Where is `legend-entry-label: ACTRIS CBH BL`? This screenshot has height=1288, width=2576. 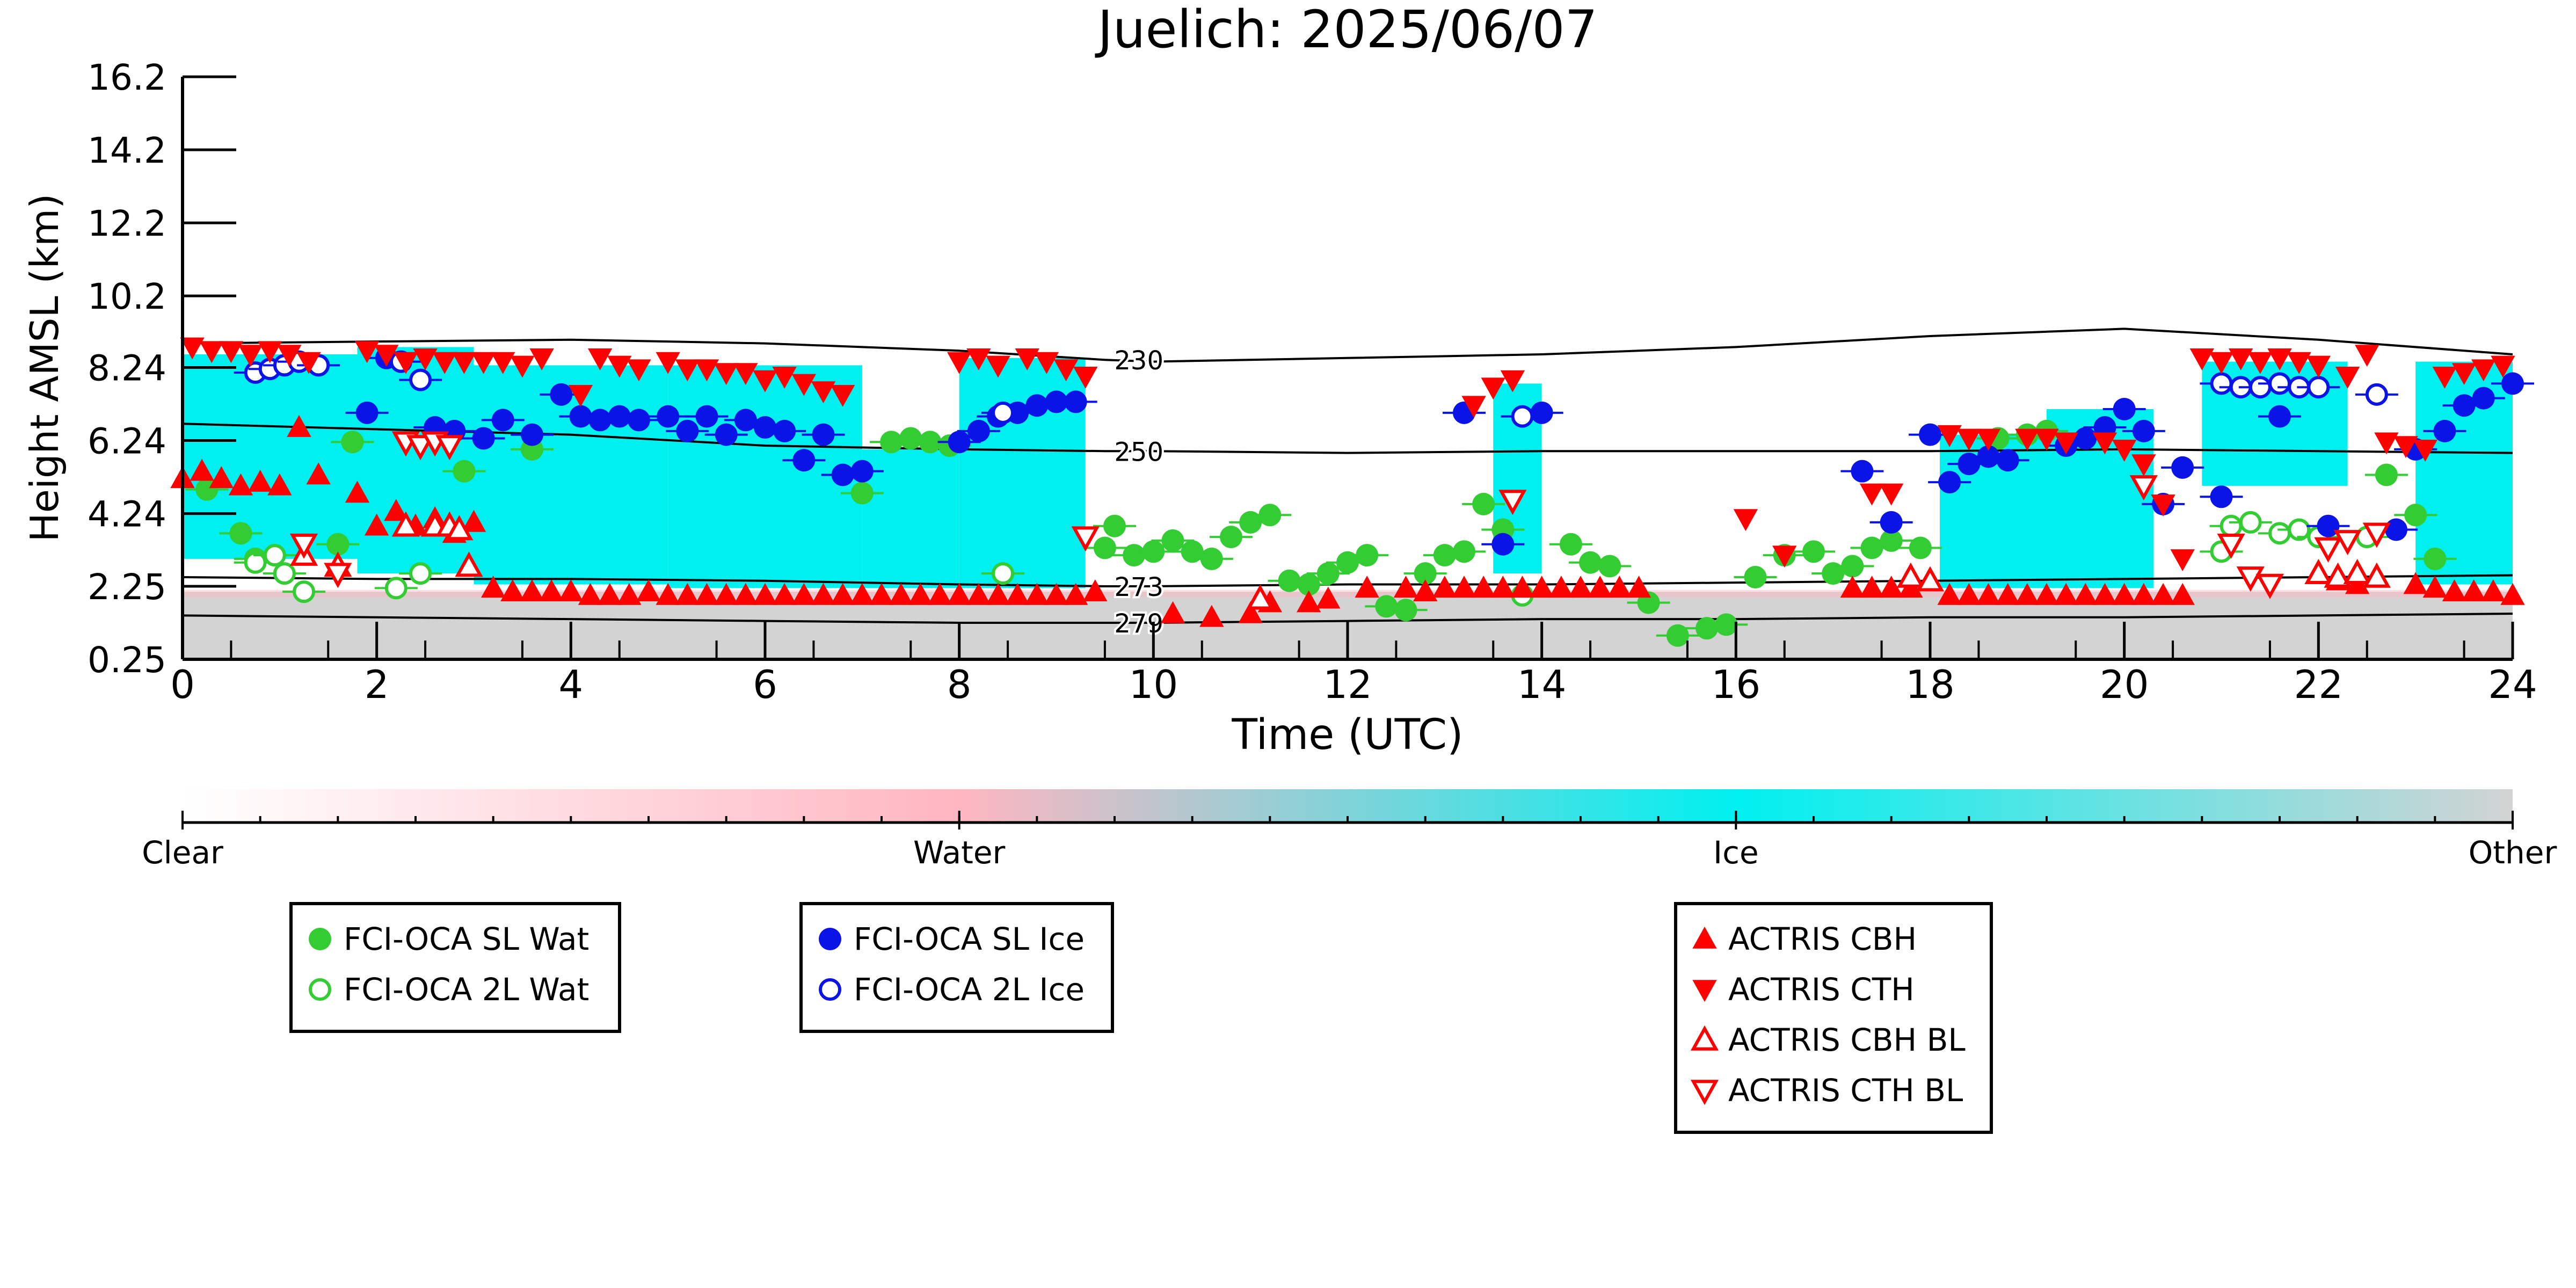 legend-entry-label: ACTRIS CBH BL is located at coordinates (1847, 1040).